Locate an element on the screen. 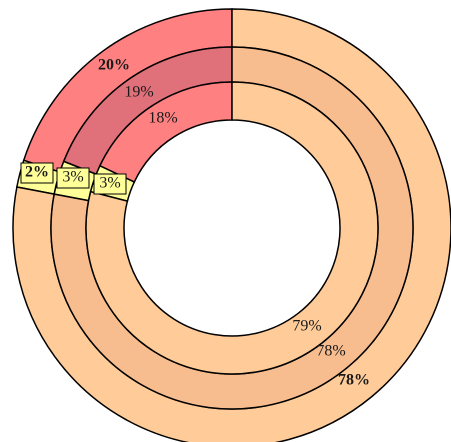 The width and height of the screenshot is (451, 442). inner-ring-label-0: 18% is located at coordinates (162, 118).